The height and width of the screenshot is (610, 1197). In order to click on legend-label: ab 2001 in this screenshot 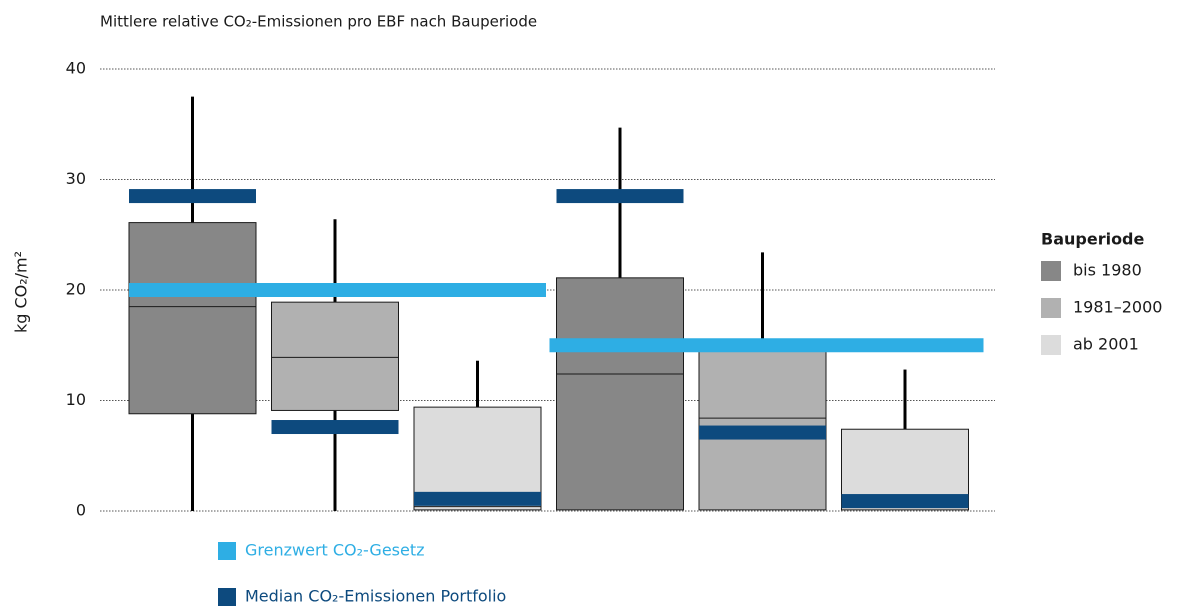, I will do `click(1106, 344)`.